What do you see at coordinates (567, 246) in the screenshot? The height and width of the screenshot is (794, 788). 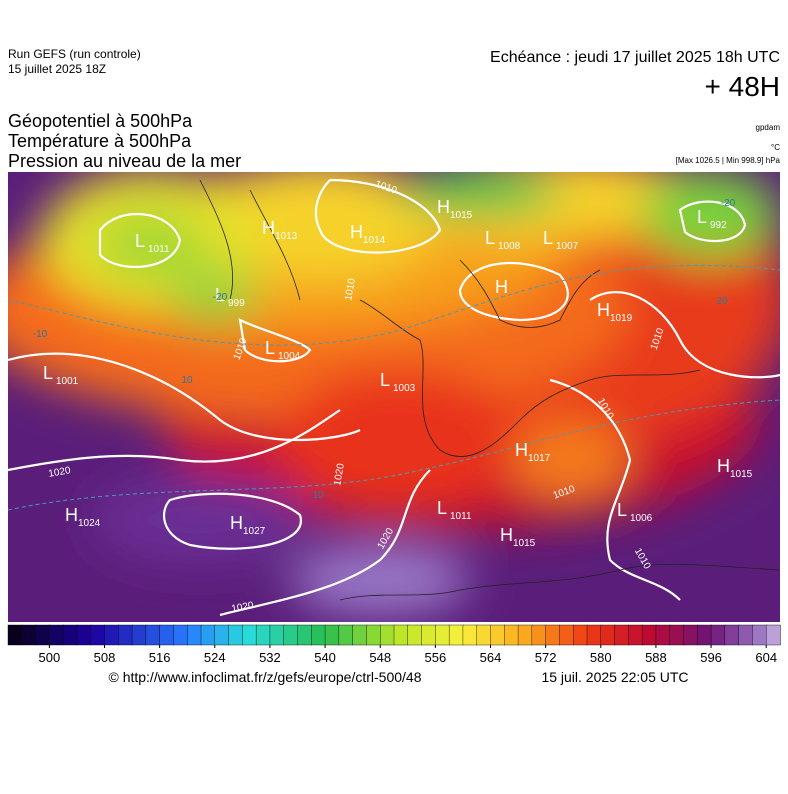 I see `center-value: 1007` at bounding box center [567, 246].